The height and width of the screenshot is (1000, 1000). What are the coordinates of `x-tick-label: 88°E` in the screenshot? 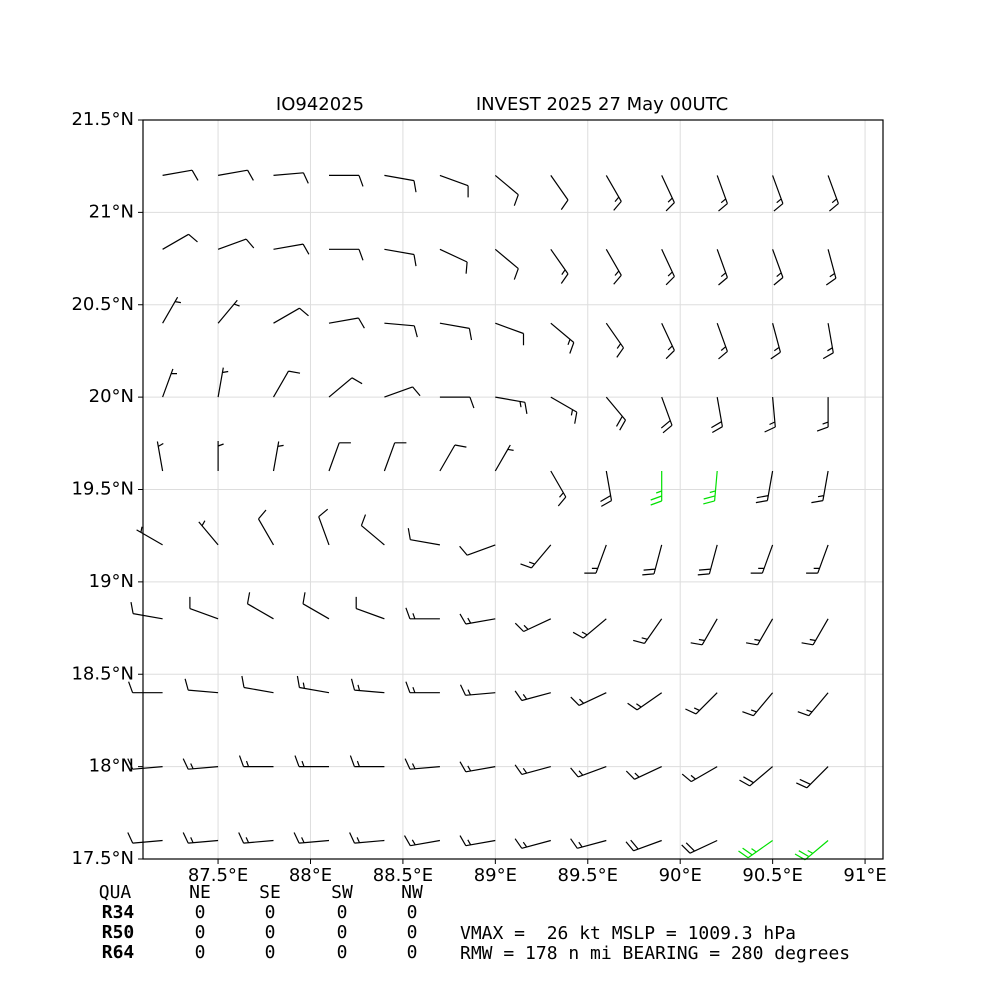 It's located at (310, 875).